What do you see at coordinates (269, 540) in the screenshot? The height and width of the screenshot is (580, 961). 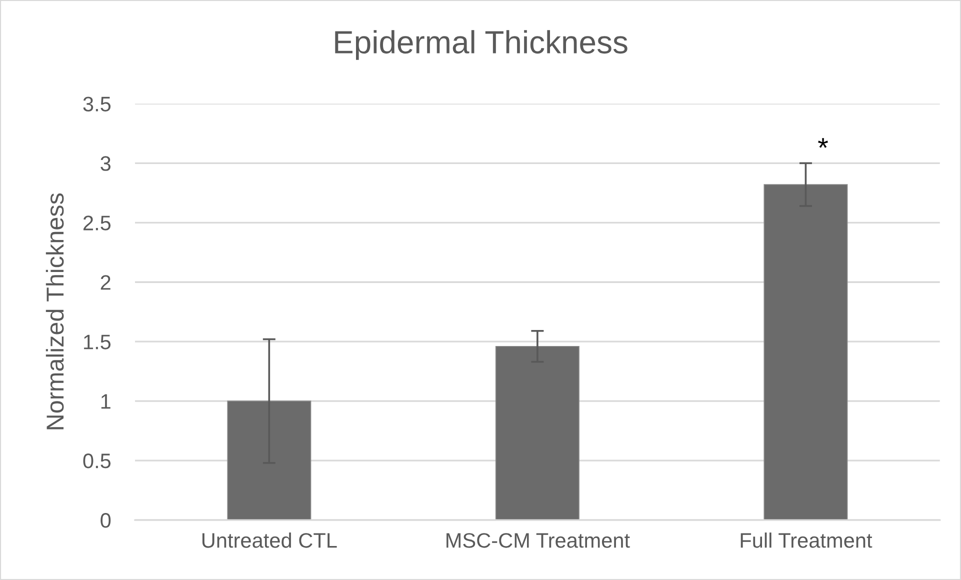 I see `x-tick-label: Untreated CTL` at bounding box center [269, 540].